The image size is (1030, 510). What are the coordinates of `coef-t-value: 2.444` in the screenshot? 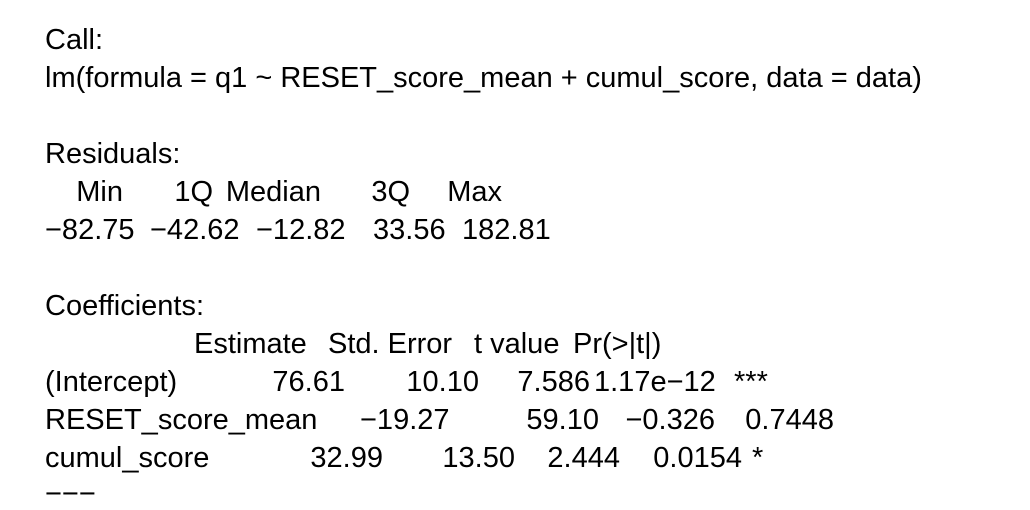 It's located at (583, 458).